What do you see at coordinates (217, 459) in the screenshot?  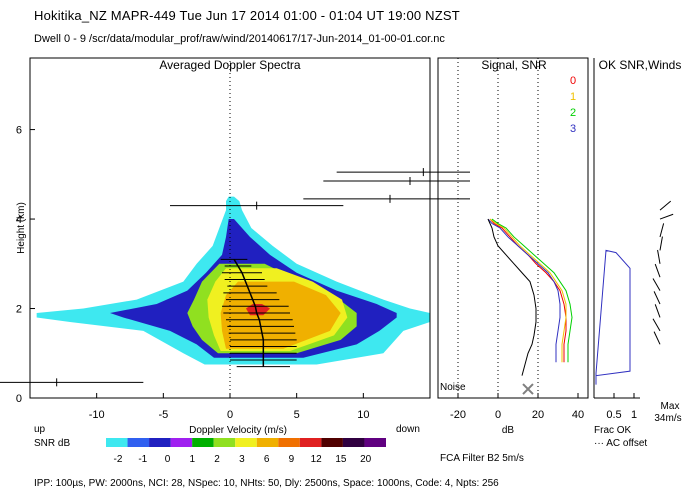 I see `legend-tick-label: 2` at bounding box center [217, 459].